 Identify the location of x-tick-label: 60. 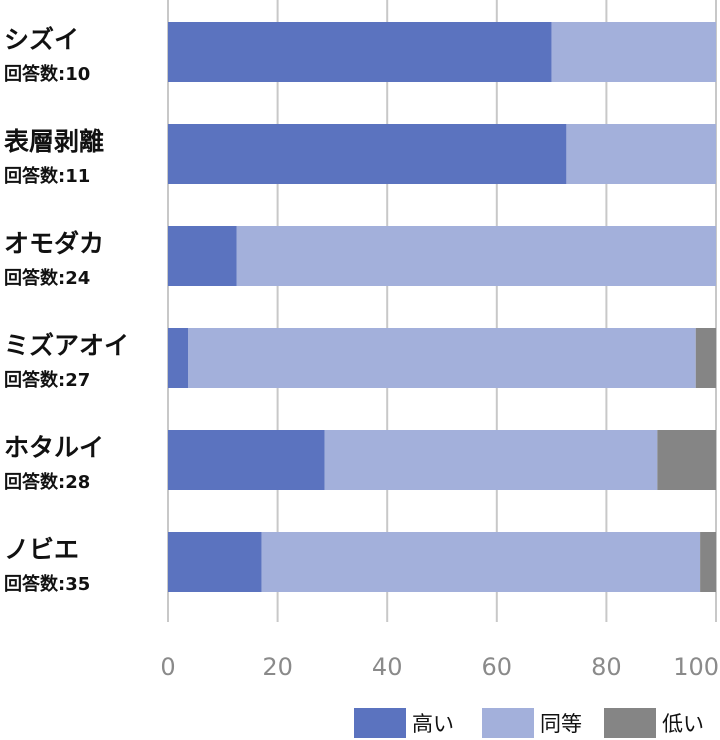
(497, 667).